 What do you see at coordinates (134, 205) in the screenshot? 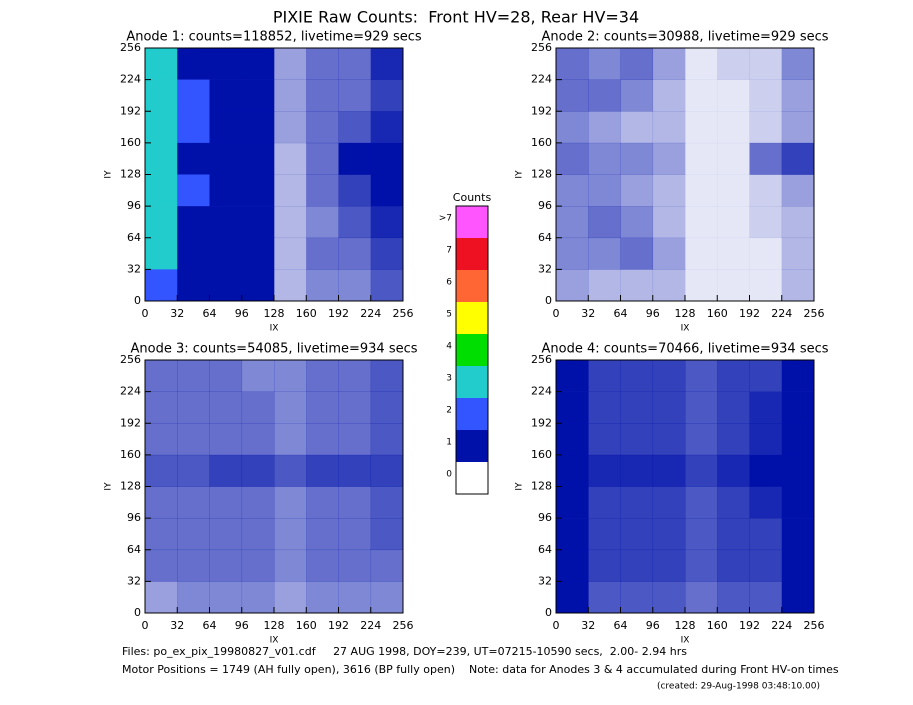
I see `y-tick-label: 96` at bounding box center [134, 205].